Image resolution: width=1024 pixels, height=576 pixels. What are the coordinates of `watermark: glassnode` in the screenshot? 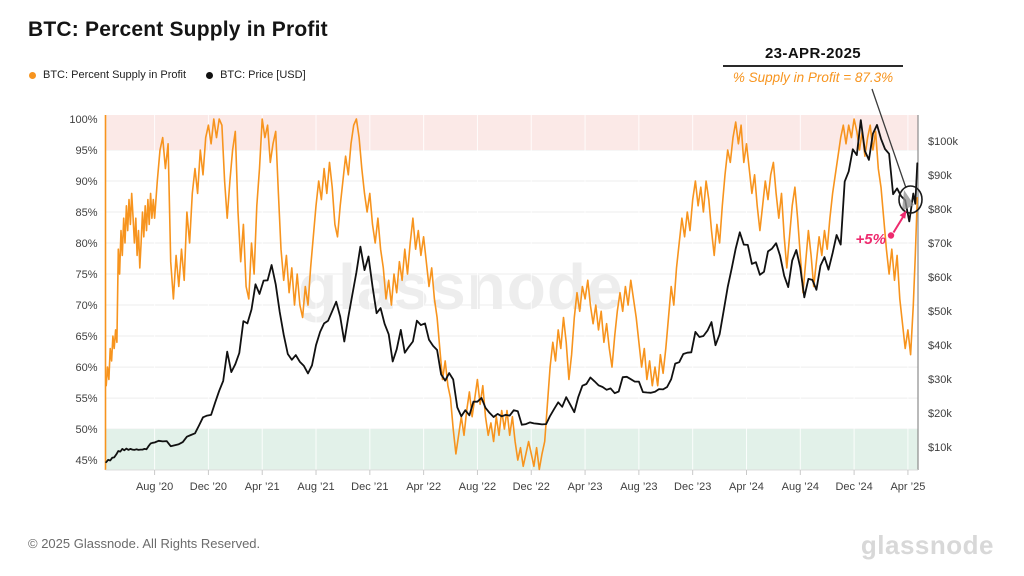 It's located at (461, 287).